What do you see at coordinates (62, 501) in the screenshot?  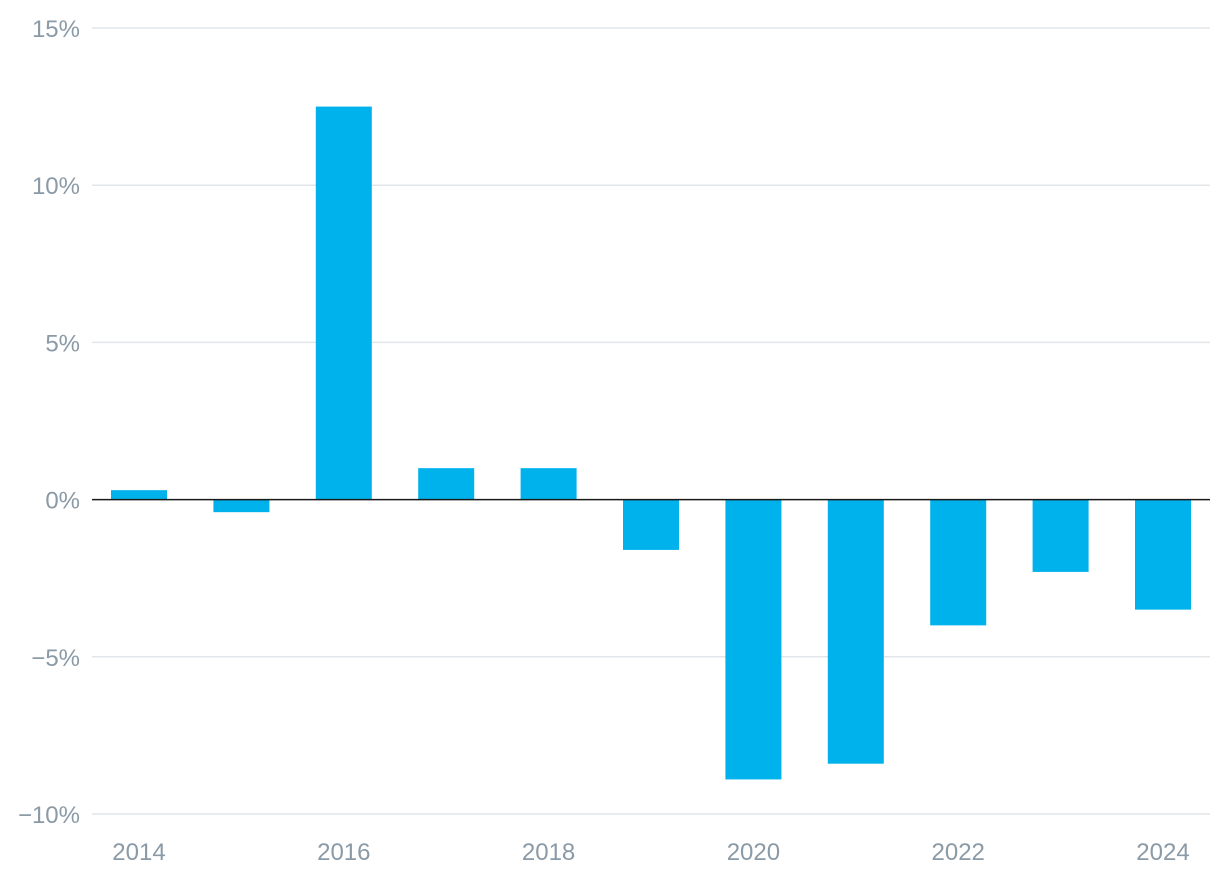 I see `y-tick-label: 0%` at bounding box center [62, 501].